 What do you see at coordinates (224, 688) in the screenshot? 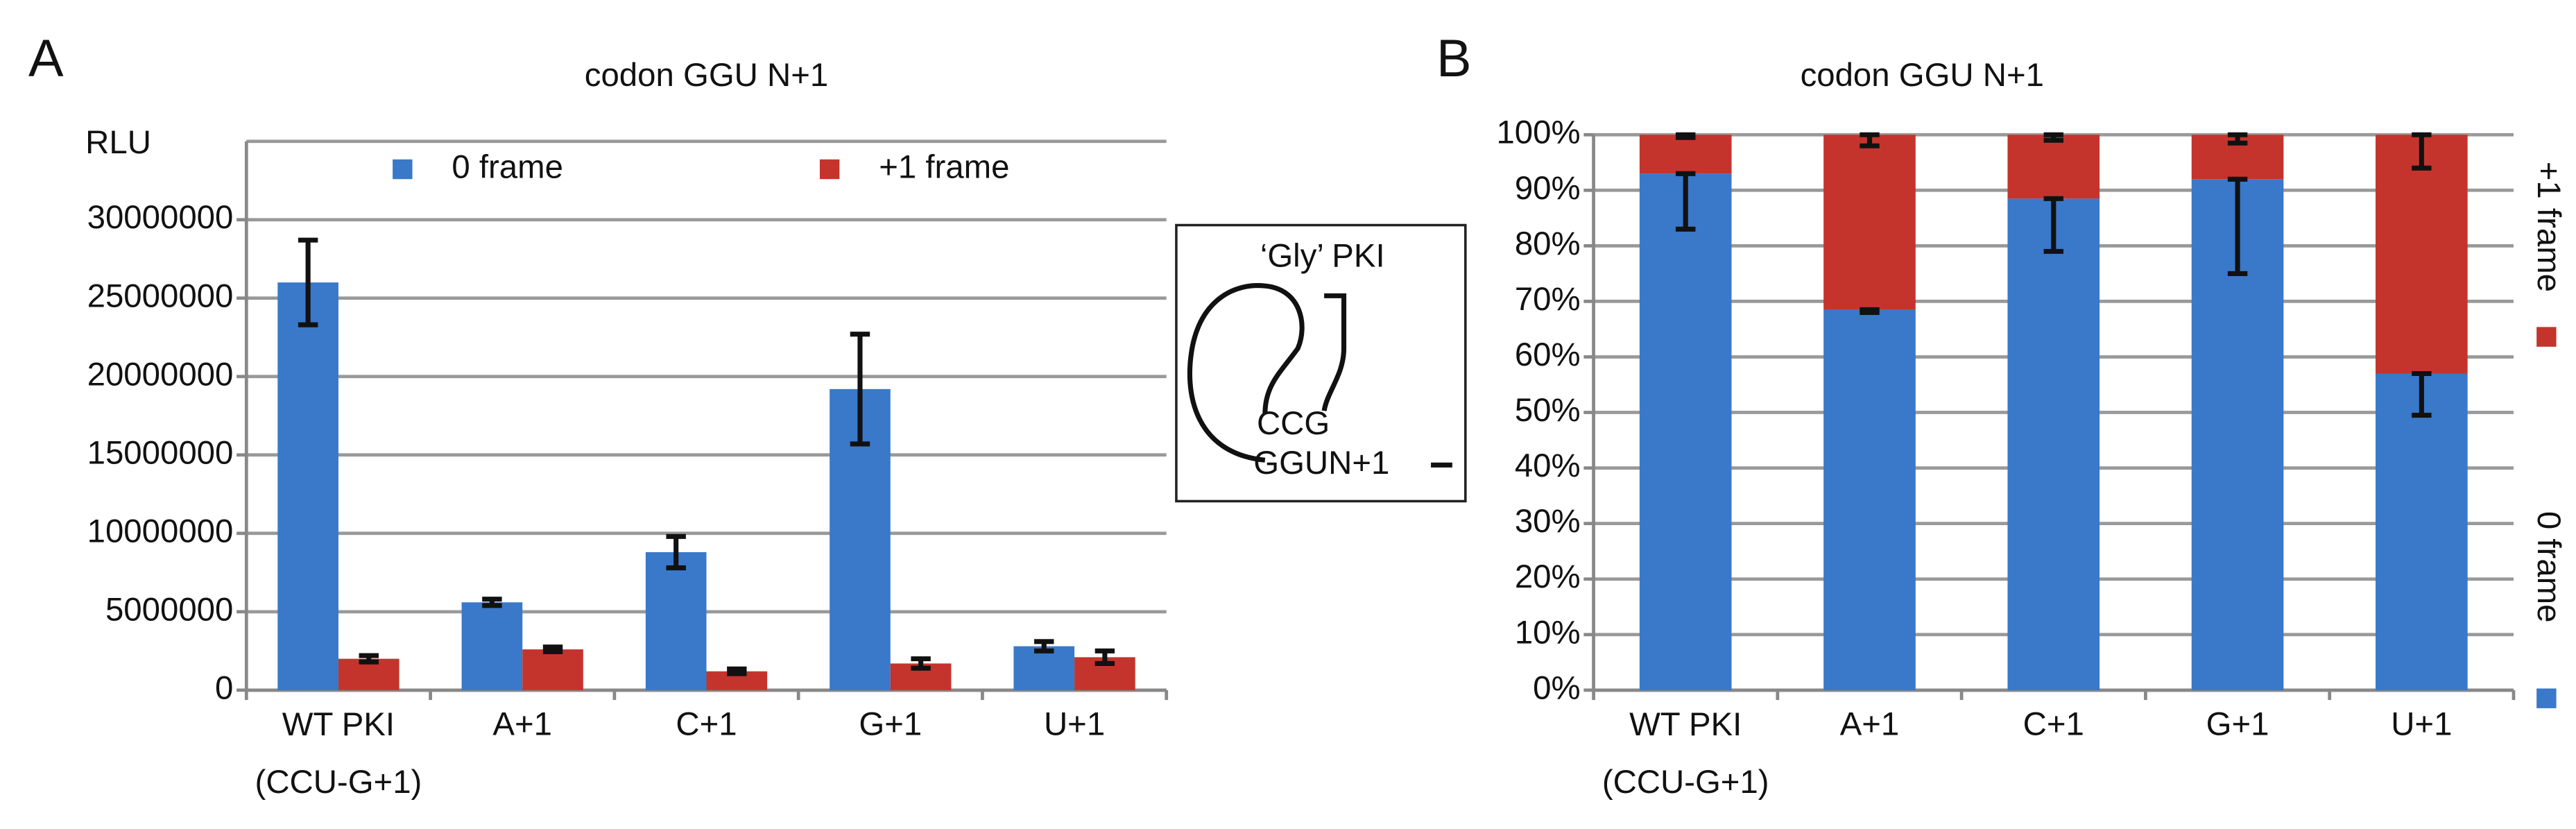
I see `y-tick-label: 0` at bounding box center [224, 688].